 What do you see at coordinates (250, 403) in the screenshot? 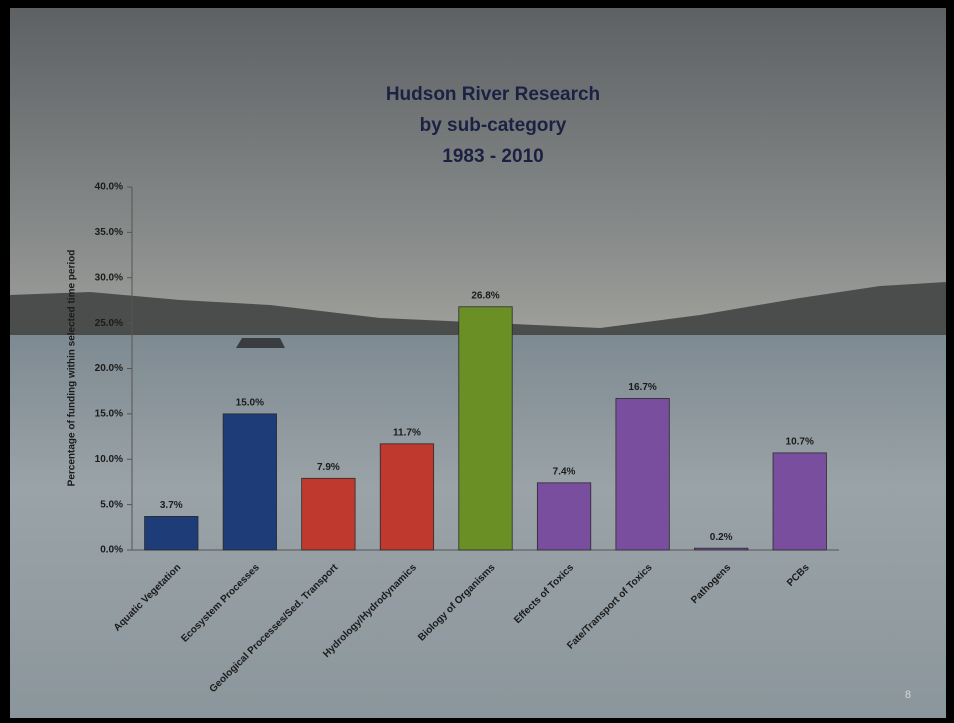
I see `value-label: 15.0%` at bounding box center [250, 403].